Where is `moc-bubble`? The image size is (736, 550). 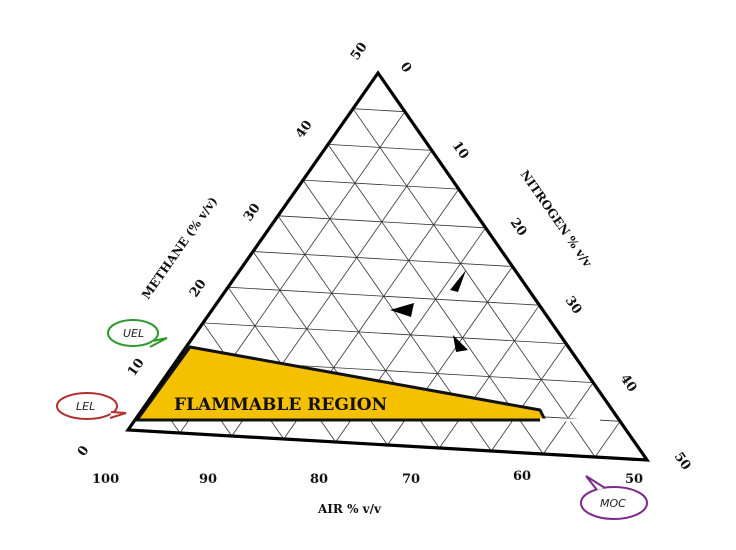
moc-bubble is located at coordinates (614, 503).